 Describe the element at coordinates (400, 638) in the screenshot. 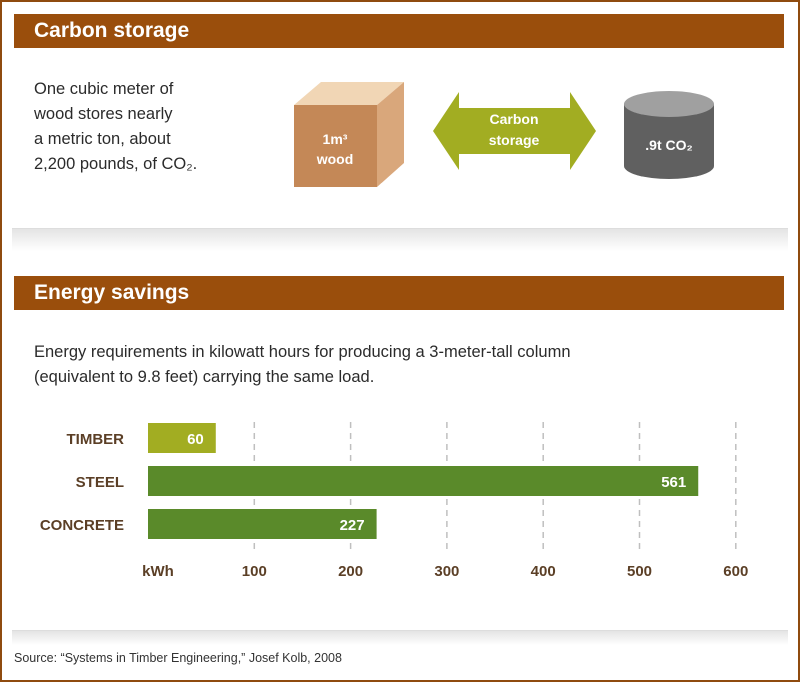

I see `footer-shadow` at that location.